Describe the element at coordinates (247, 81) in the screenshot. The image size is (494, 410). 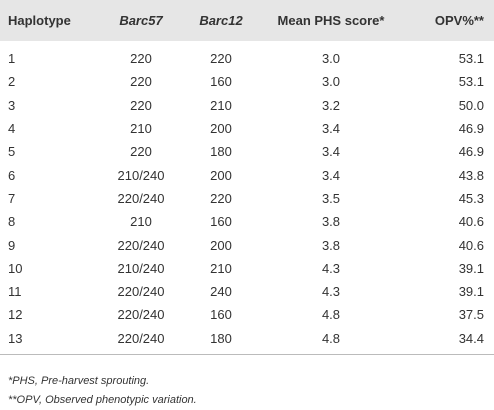
I see `table-row: 2 220 160 3.0 53.1` at that location.